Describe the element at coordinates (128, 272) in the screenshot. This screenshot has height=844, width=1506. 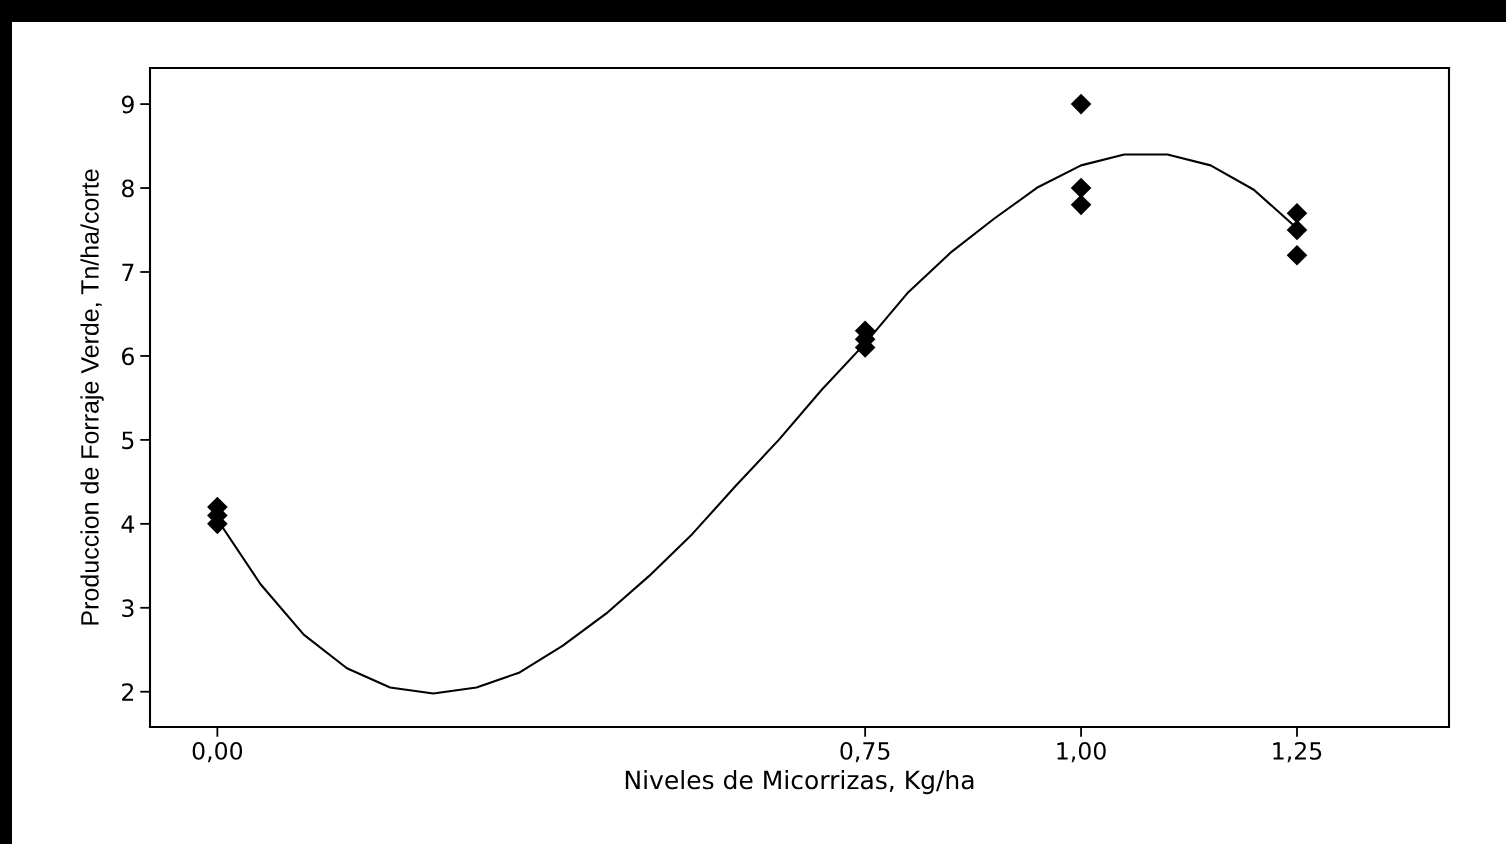
I see `y-tick-label: 7` at that location.